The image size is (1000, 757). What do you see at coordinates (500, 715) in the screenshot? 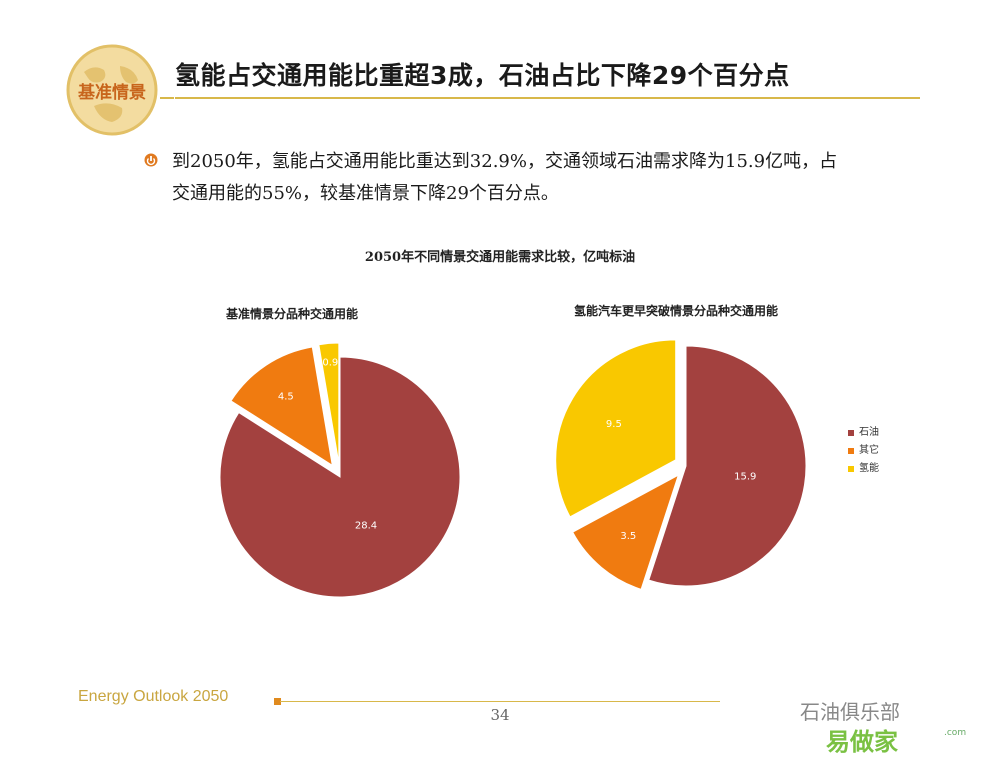
I see `page-number: 34` at bounding box center [500, 715].